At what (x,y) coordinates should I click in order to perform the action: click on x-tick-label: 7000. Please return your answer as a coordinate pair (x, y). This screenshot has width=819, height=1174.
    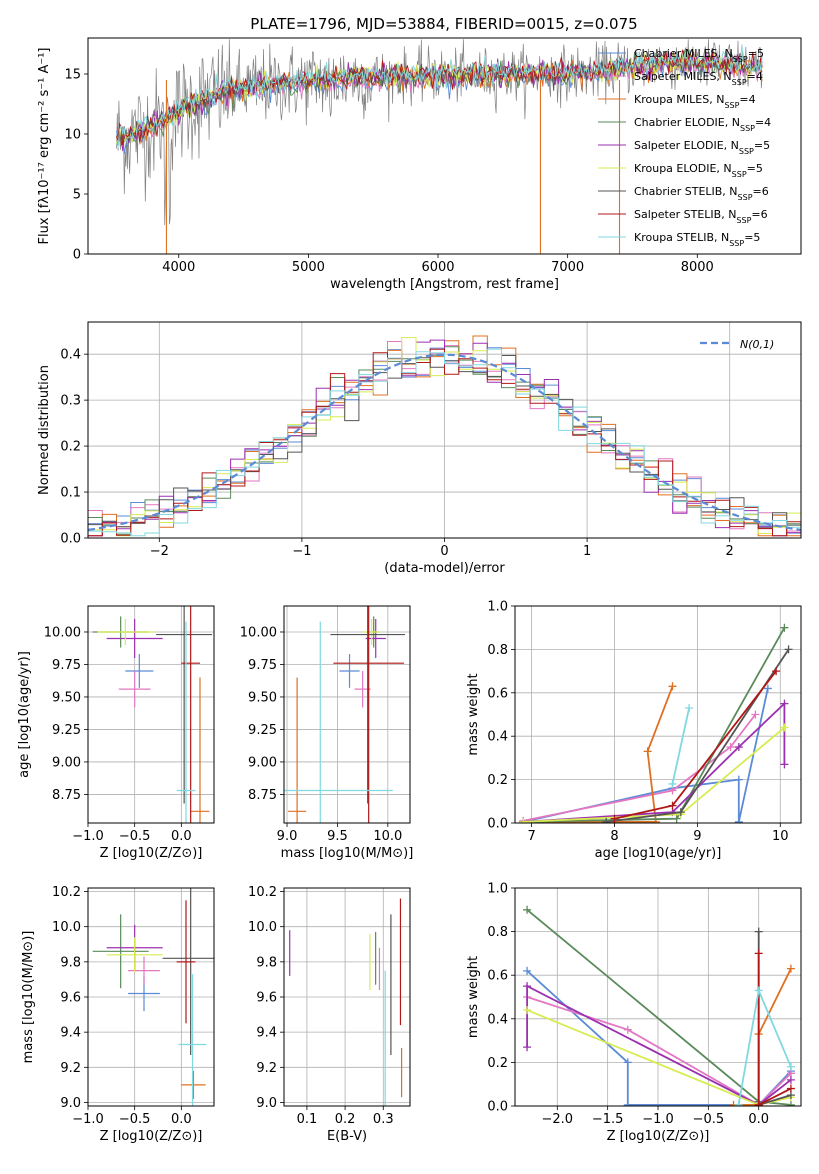
    Looking at the image, I should click on (567, 267).